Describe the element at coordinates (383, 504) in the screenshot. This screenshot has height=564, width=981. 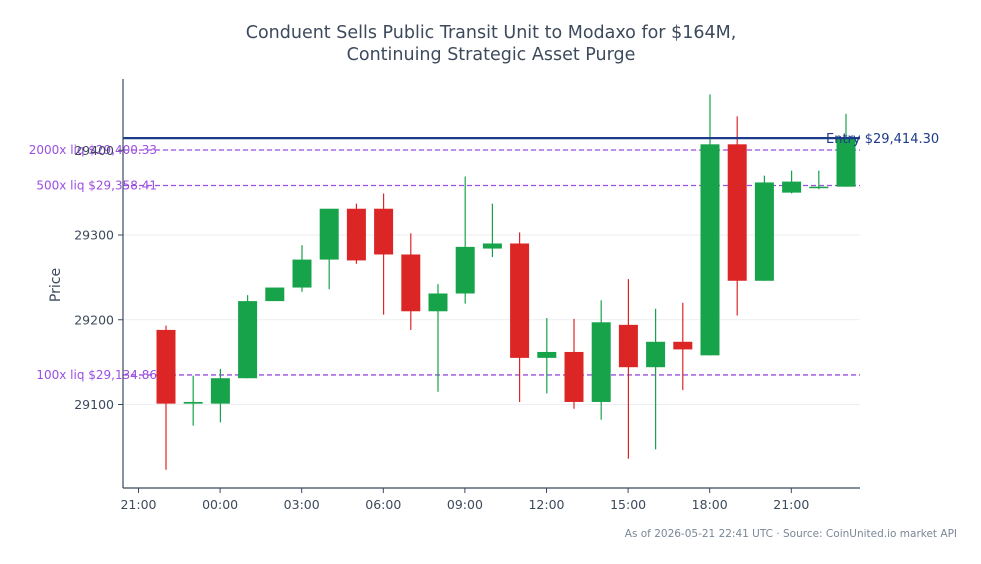
I see `x-tick-label: 06:00` at that location.